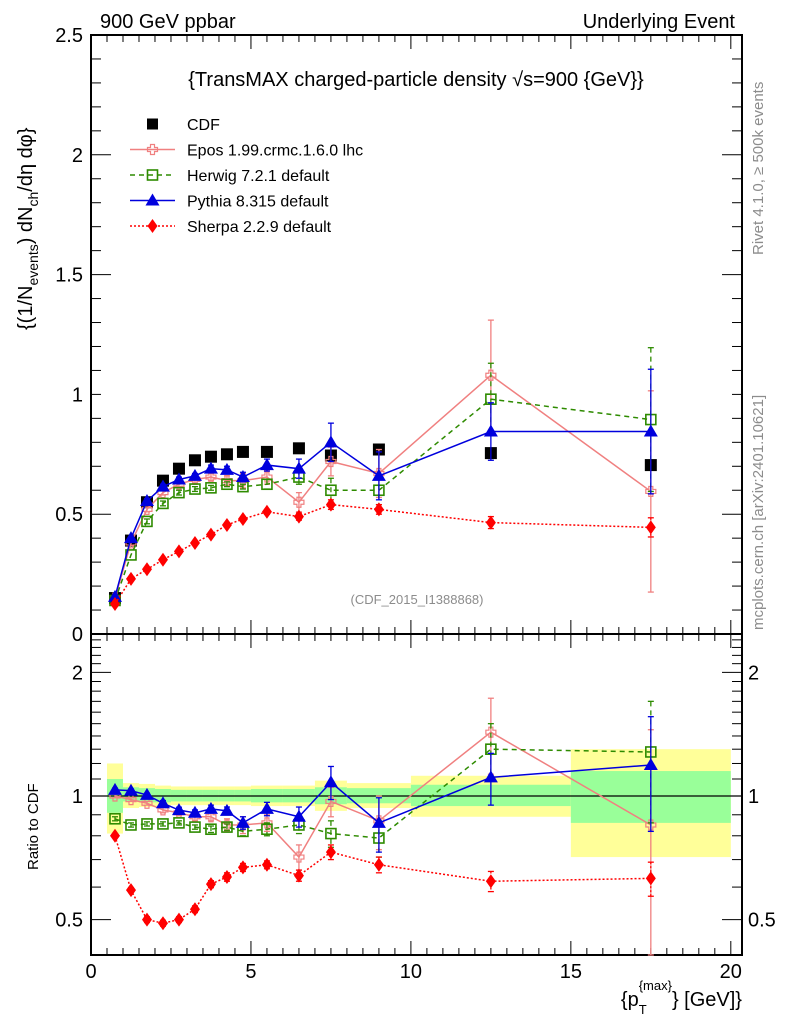 The width and height of the screenshot is (786, 1024). Describe the element at coordinates (203, 125) in the screenshot. I see `legend-label: CDF` at that location.